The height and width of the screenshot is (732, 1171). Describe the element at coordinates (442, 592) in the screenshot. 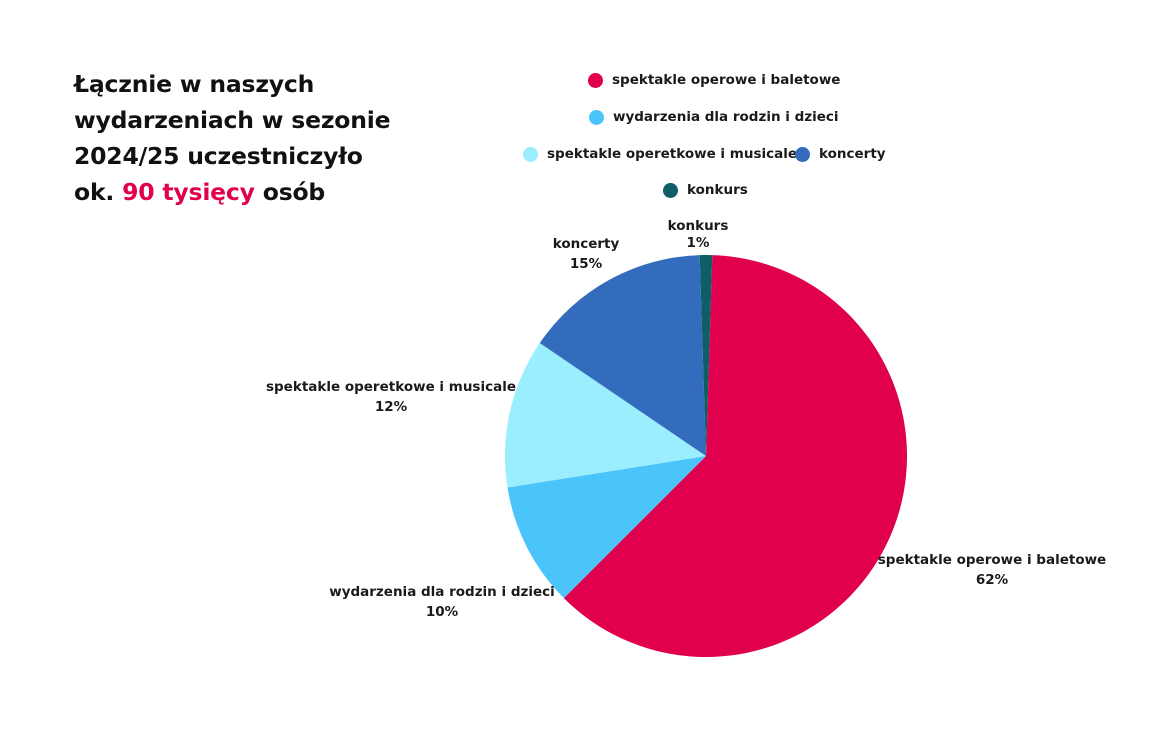

I see `slice-label-family-name: wydarzenia dla rodzin i dzieci` at that location.